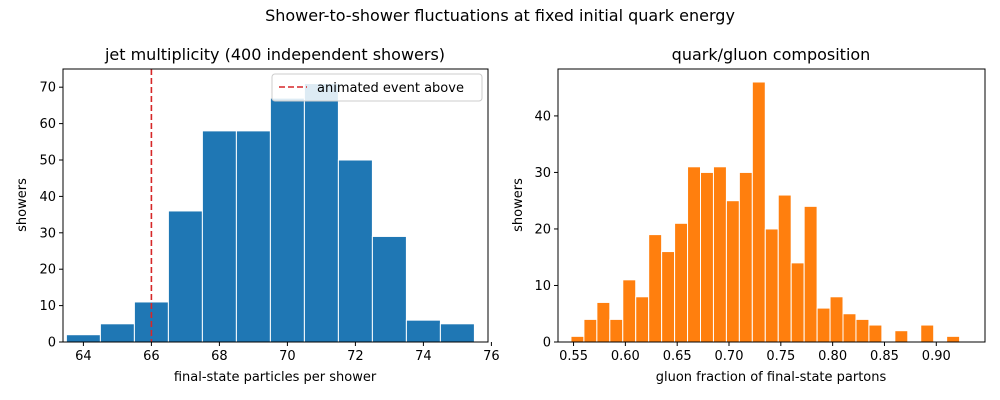 This screenshot has width=1000, height=400. I want to click on gluon-fraction-chart-title: quark/gluon composition, so click(771, 54).